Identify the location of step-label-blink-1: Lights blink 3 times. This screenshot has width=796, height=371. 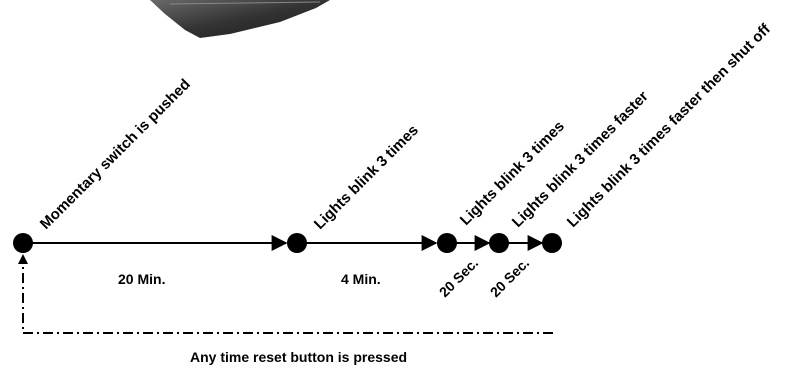
(366, 177).